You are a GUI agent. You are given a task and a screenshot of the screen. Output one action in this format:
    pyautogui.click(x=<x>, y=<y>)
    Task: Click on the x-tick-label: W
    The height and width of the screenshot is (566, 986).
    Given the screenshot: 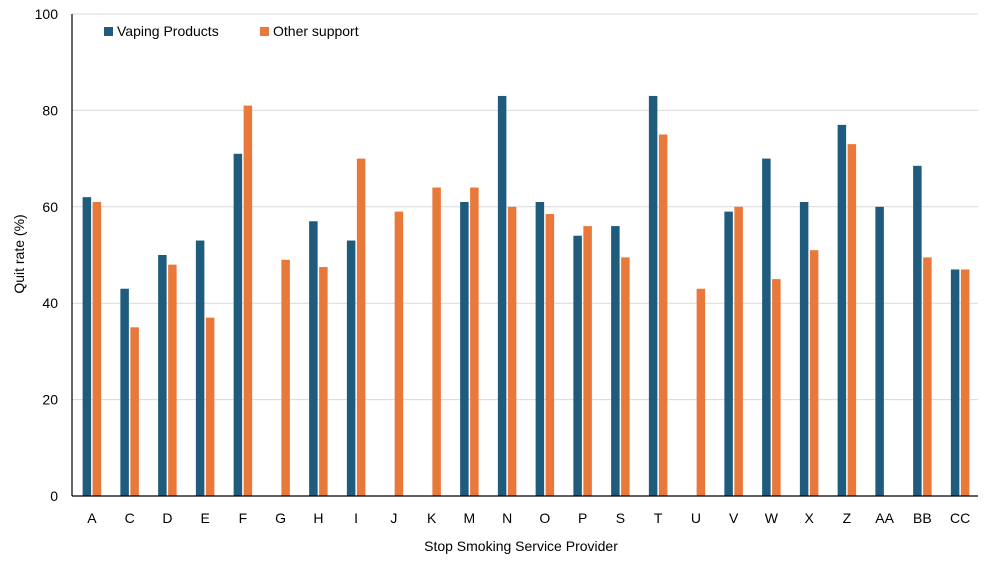 What is the action you would take?
    pyautogui.click(x=772, y=518)
    